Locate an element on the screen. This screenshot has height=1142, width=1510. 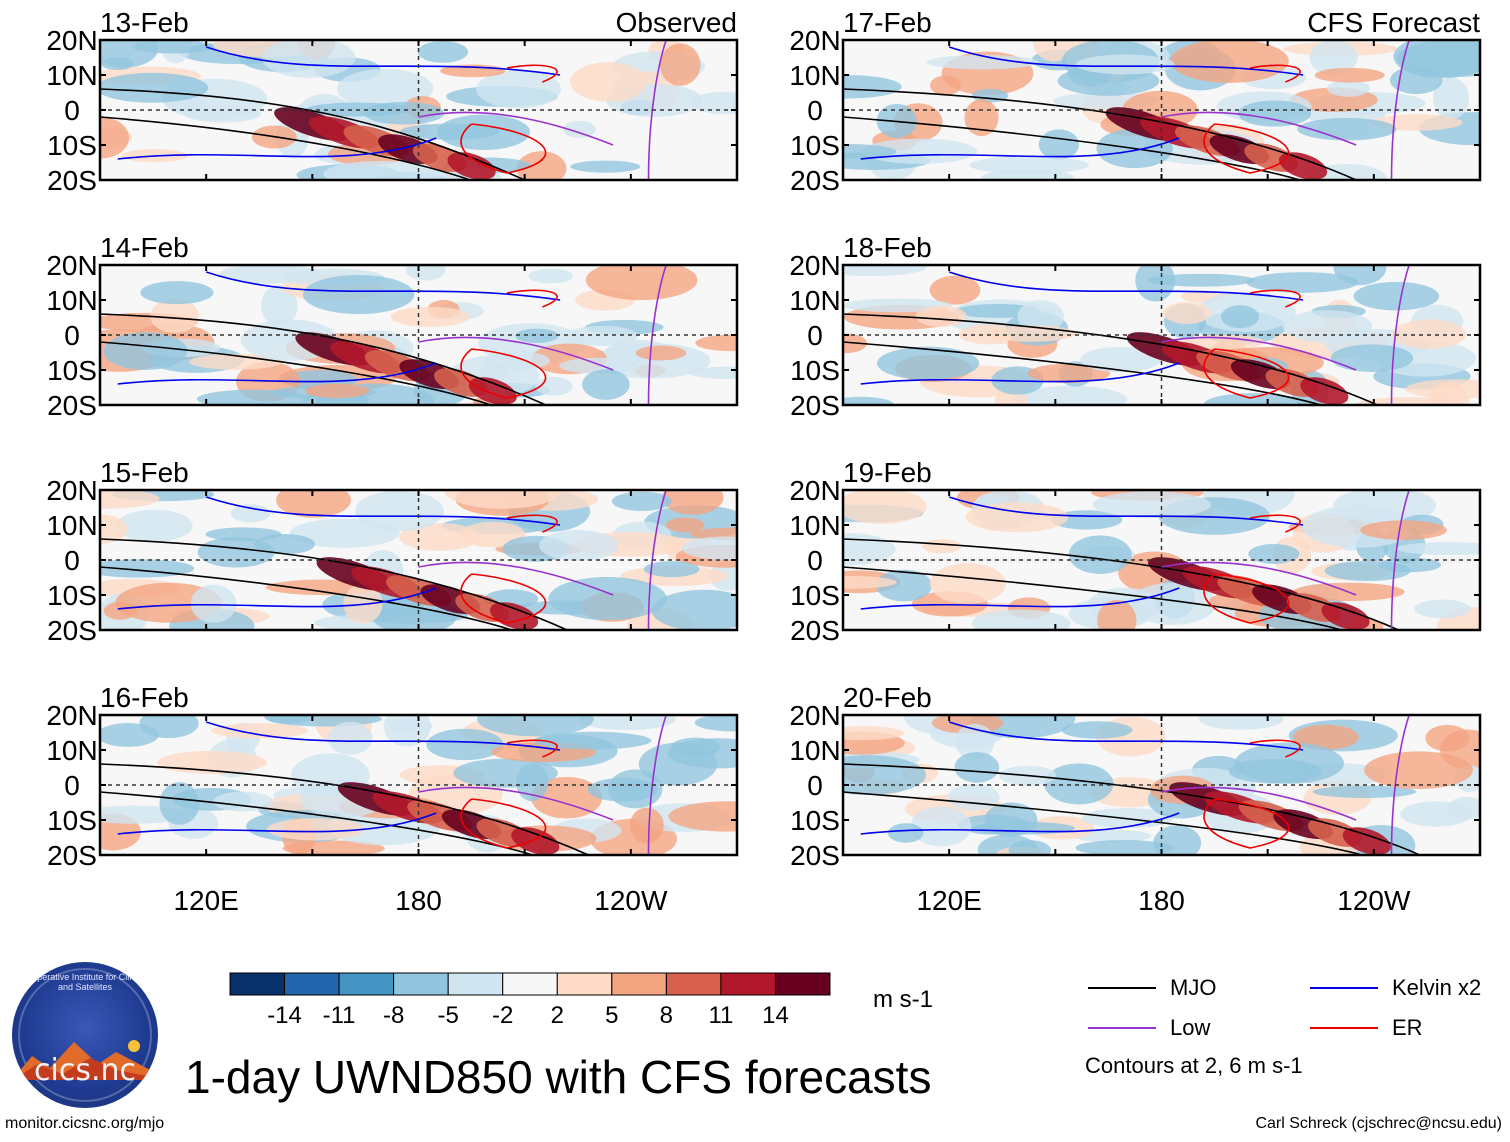
colorbar-tick-label: 2 is located at coordinates (557, 1015).